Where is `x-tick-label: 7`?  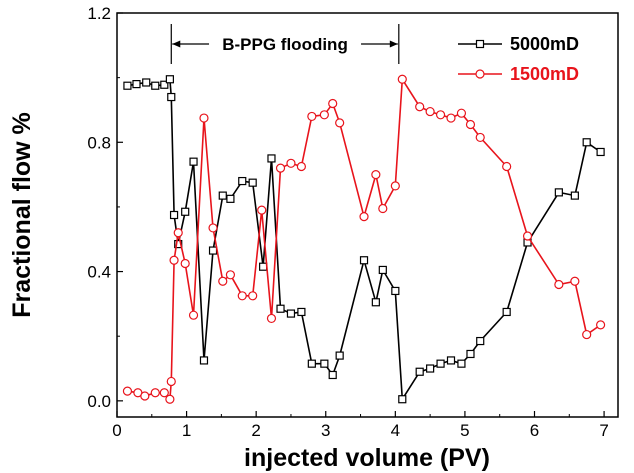
x-tick-label: 7 is located at coordinates (603, 430).